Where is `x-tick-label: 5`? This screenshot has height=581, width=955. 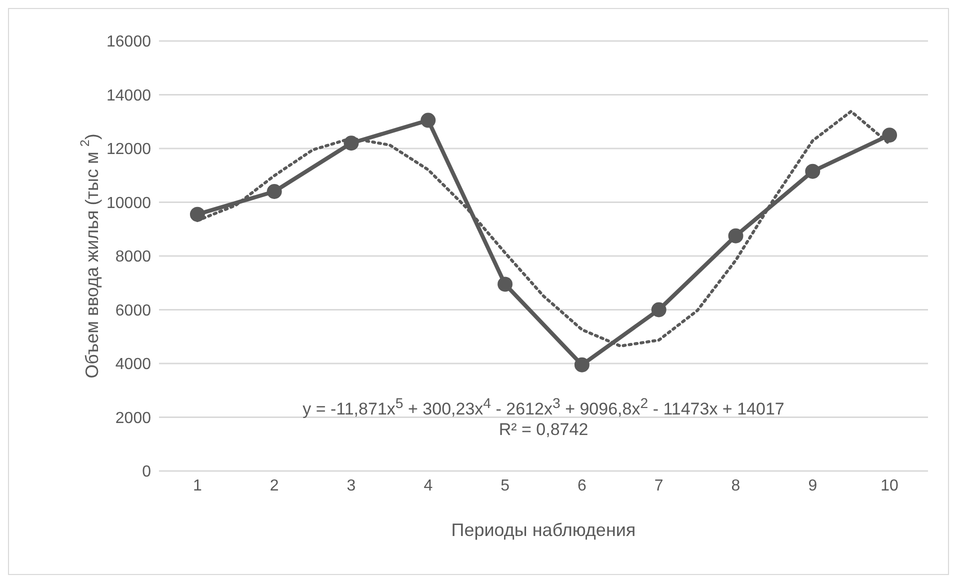 x-tick-label: 5 is located at coordinates (505, 485).